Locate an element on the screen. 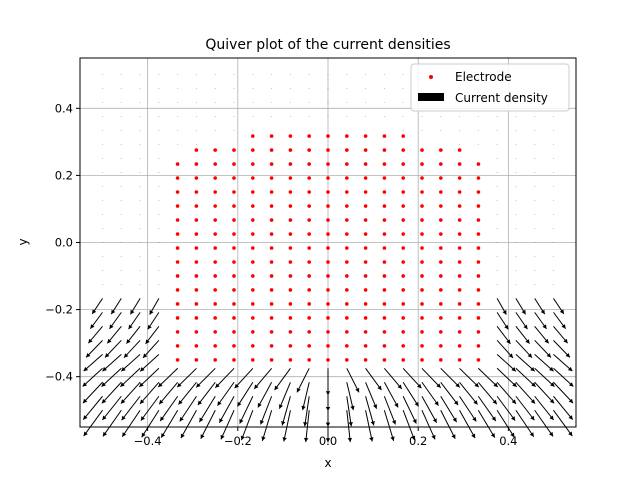 The width and height of the screenshot is (640, 480). x-axis-ticks: −0.4 −0.2 0.0 0.2 0.4 is located at coordinates (326, 437).